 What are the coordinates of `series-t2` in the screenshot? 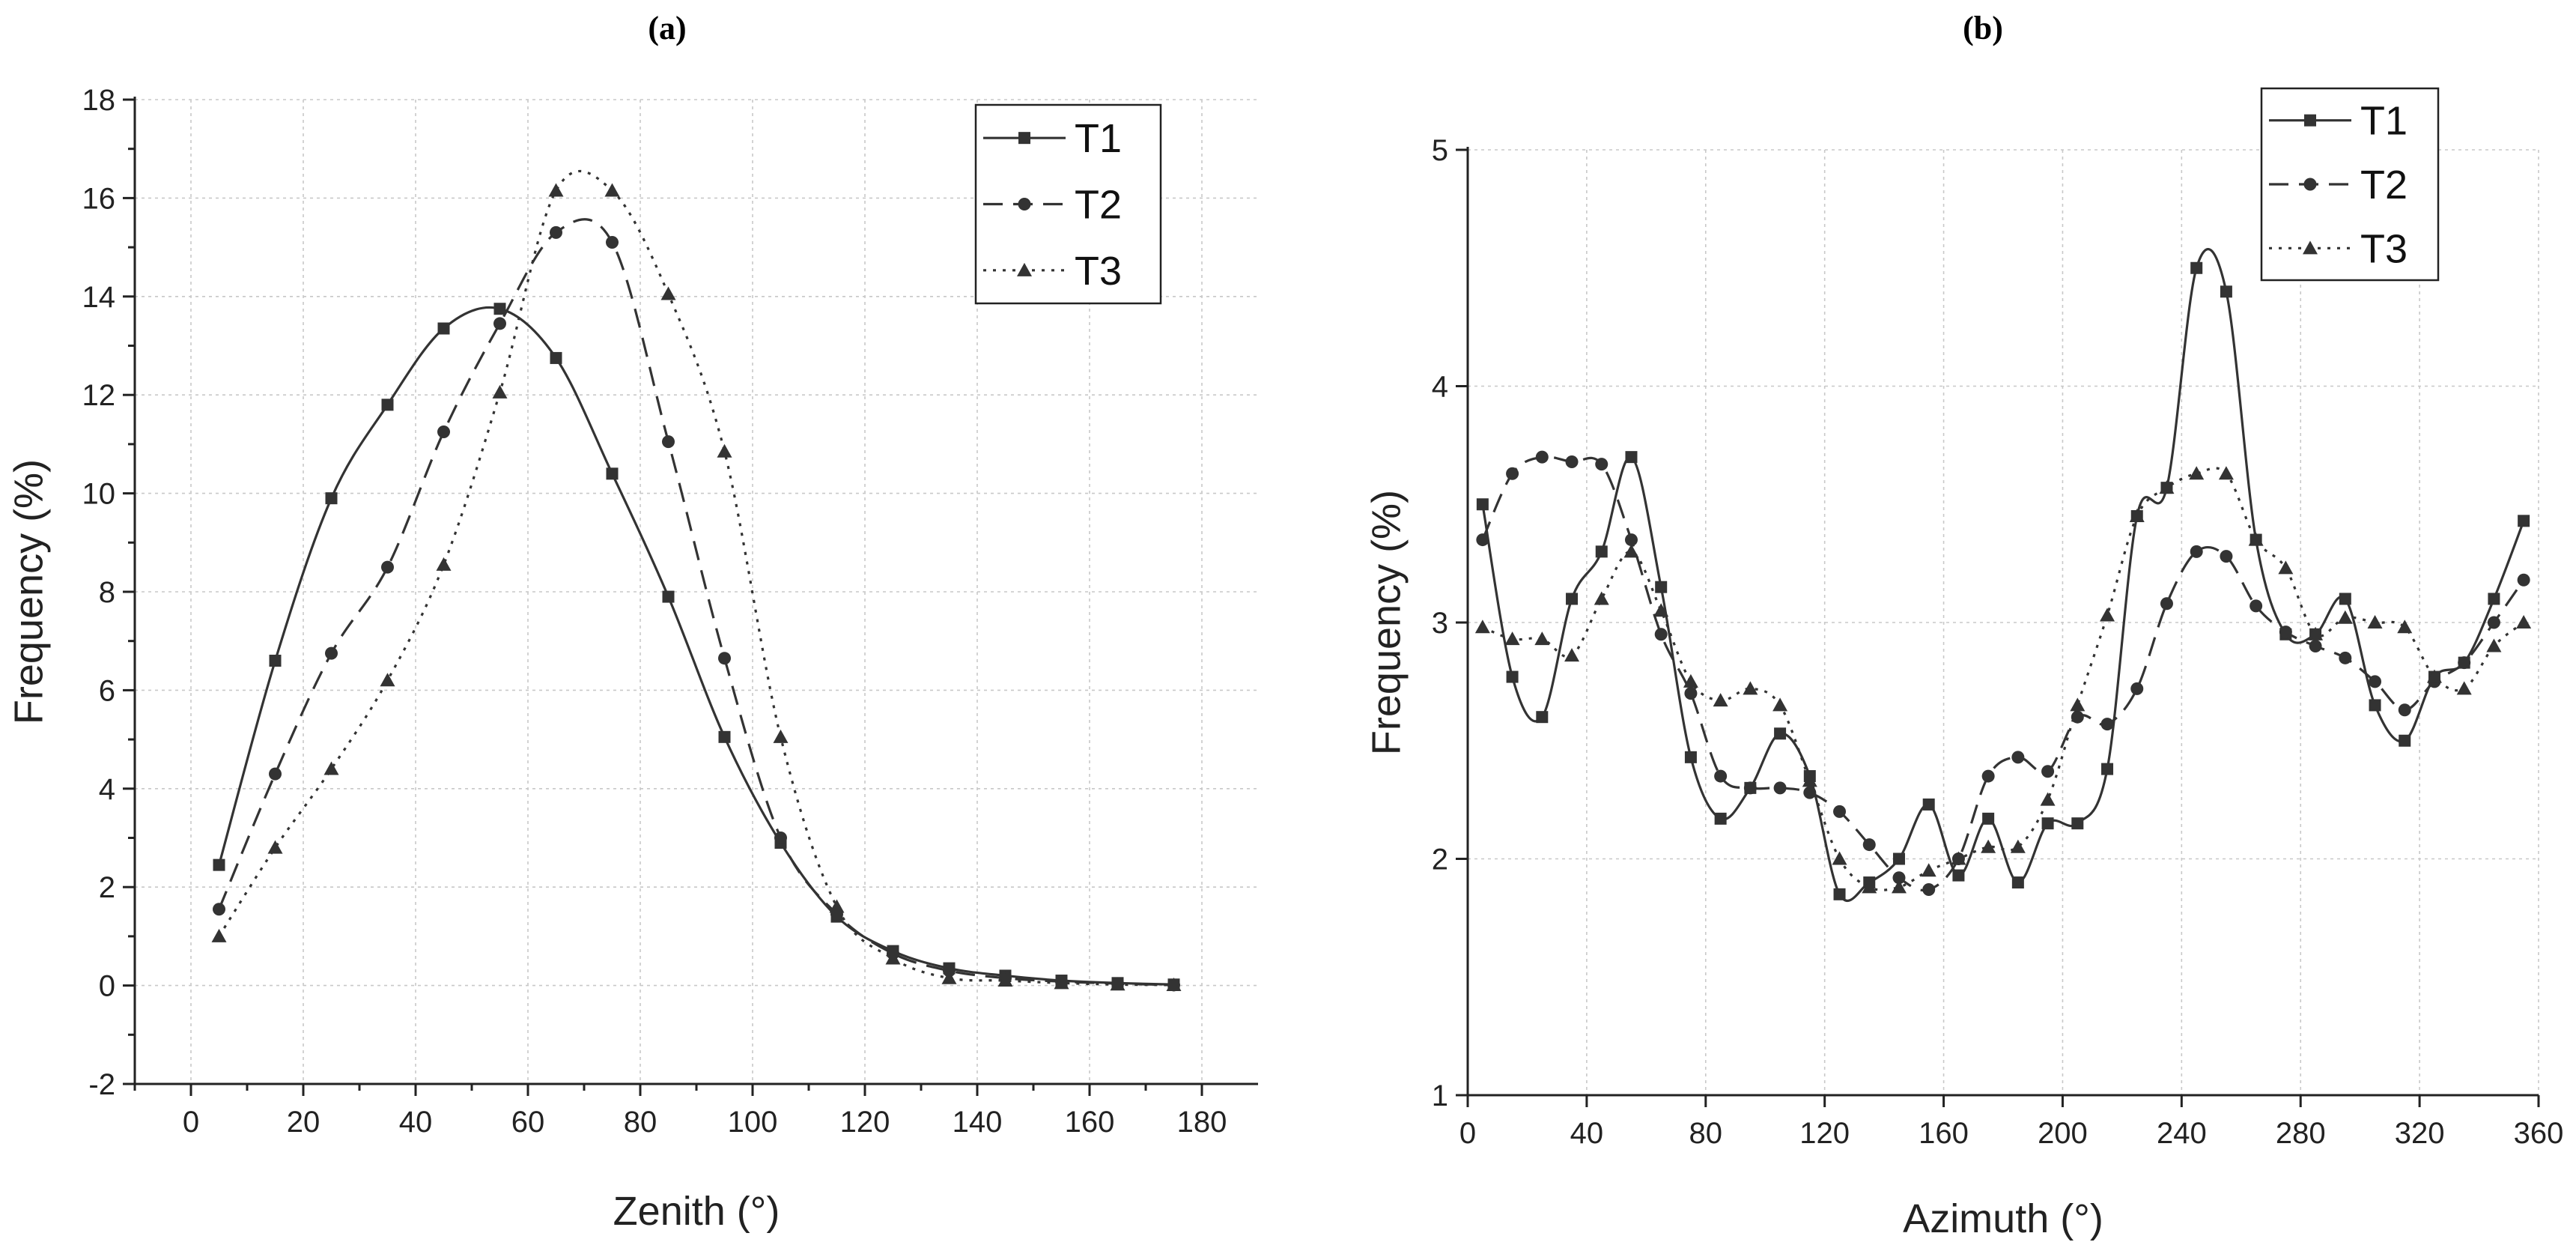 It's located at (2003, 674).